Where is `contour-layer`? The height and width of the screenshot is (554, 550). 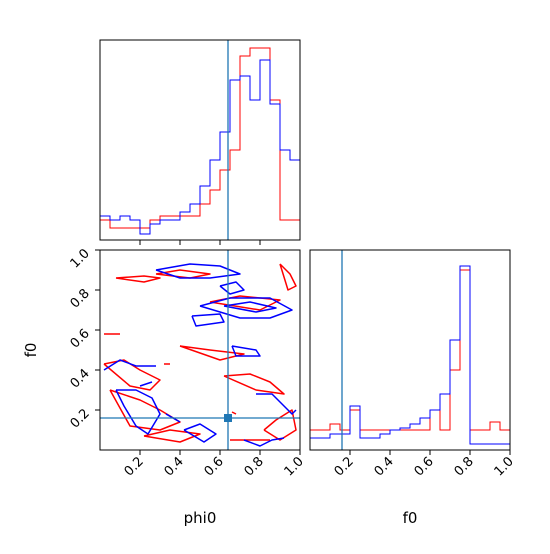 contour-layer is located at coordinates (200, 355).